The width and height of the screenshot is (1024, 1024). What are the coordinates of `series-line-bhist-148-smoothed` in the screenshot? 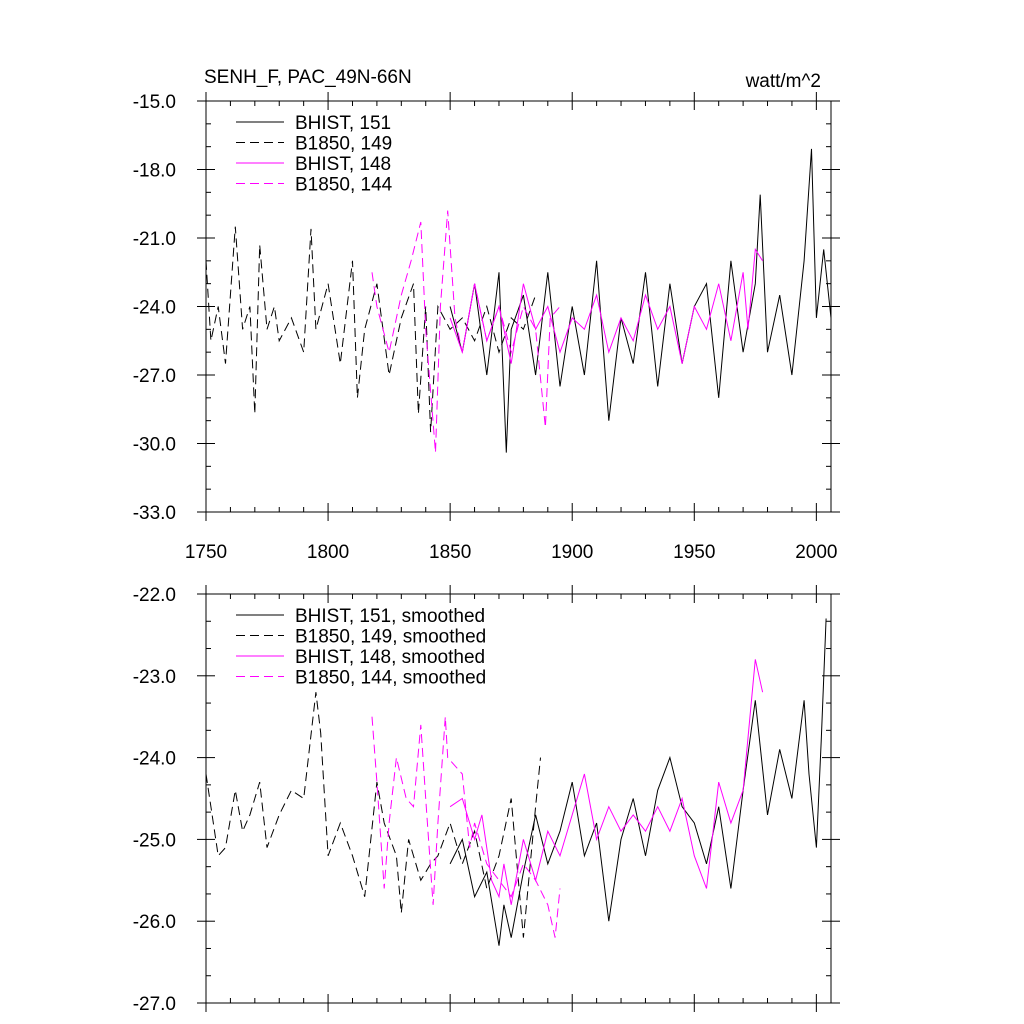 It's located at (606, 782).